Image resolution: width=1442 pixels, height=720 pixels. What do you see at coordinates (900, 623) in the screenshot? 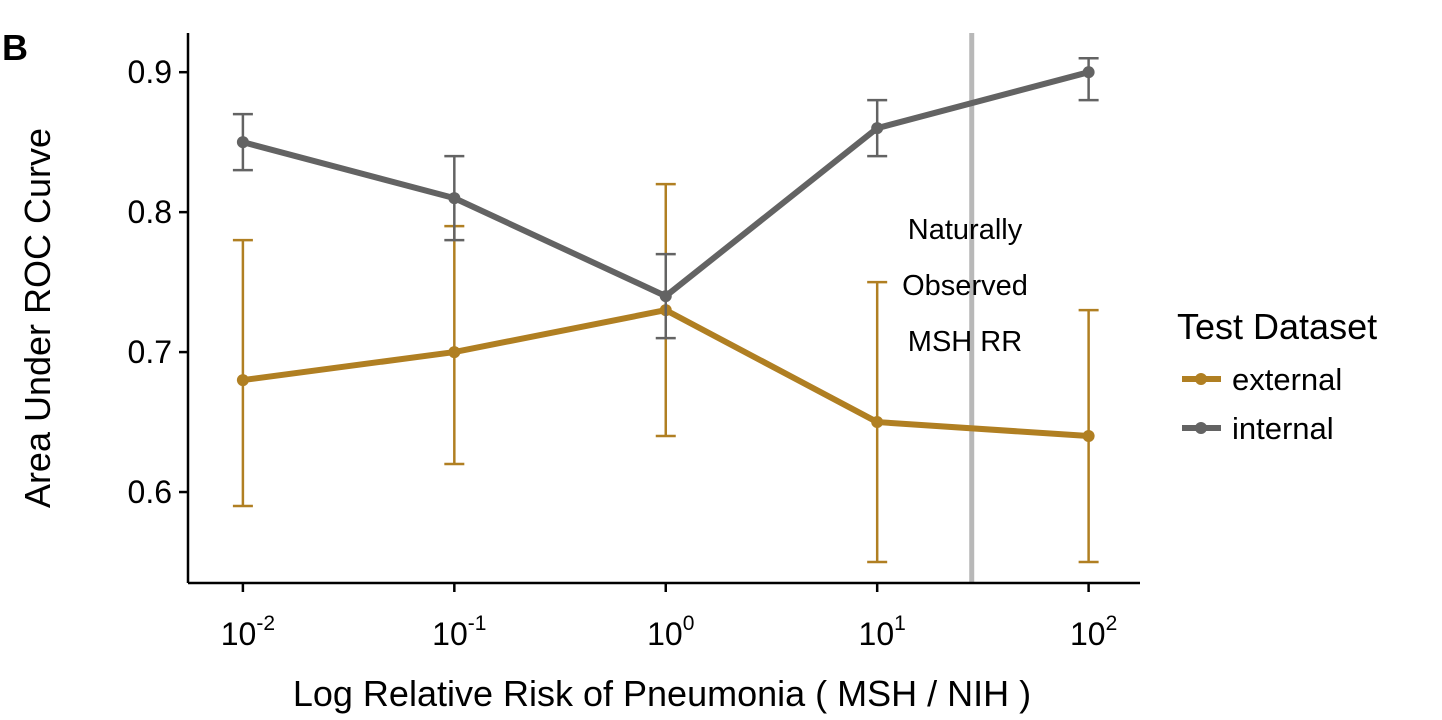
I see `x-tick-exponent: 1` at bounding box center [900, 623].